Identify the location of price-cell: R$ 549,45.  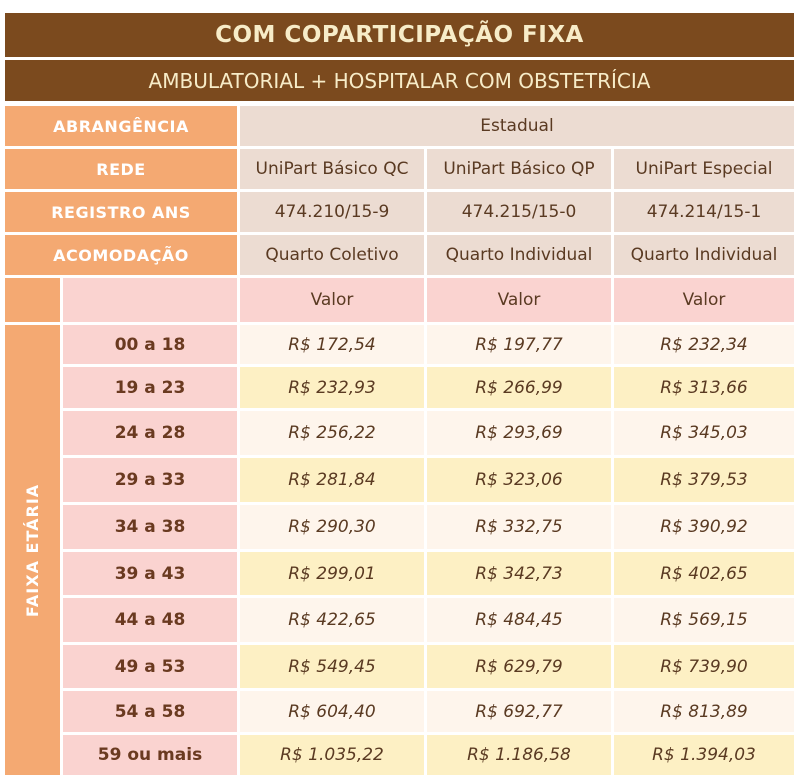
(332, 666).